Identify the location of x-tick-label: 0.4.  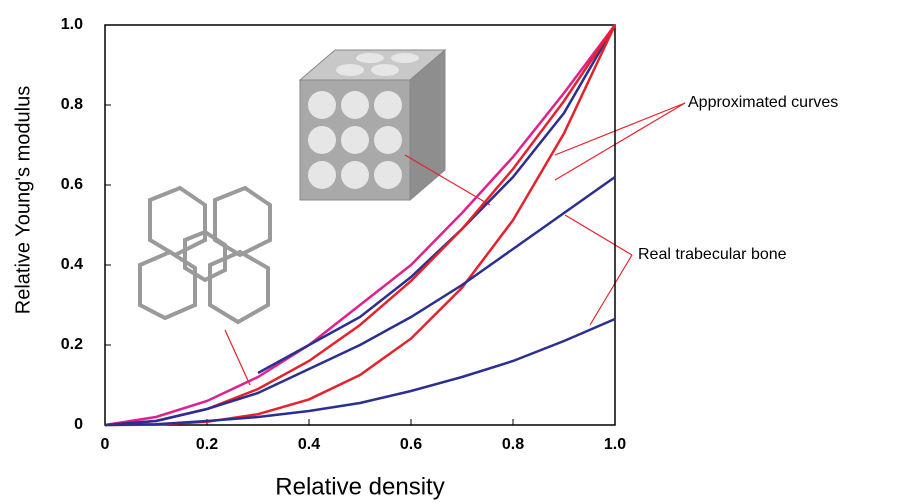
(309, 444).